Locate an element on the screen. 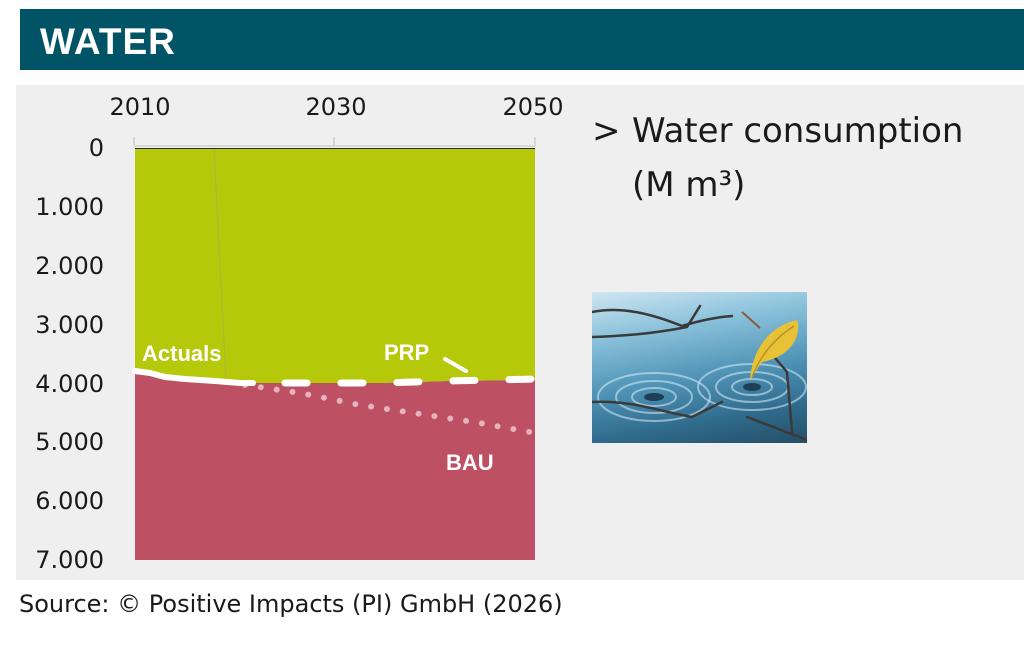 This screenshot has width=1024, height=662. chart-title-unit: (M m³) is located at coordinates (689, 185).